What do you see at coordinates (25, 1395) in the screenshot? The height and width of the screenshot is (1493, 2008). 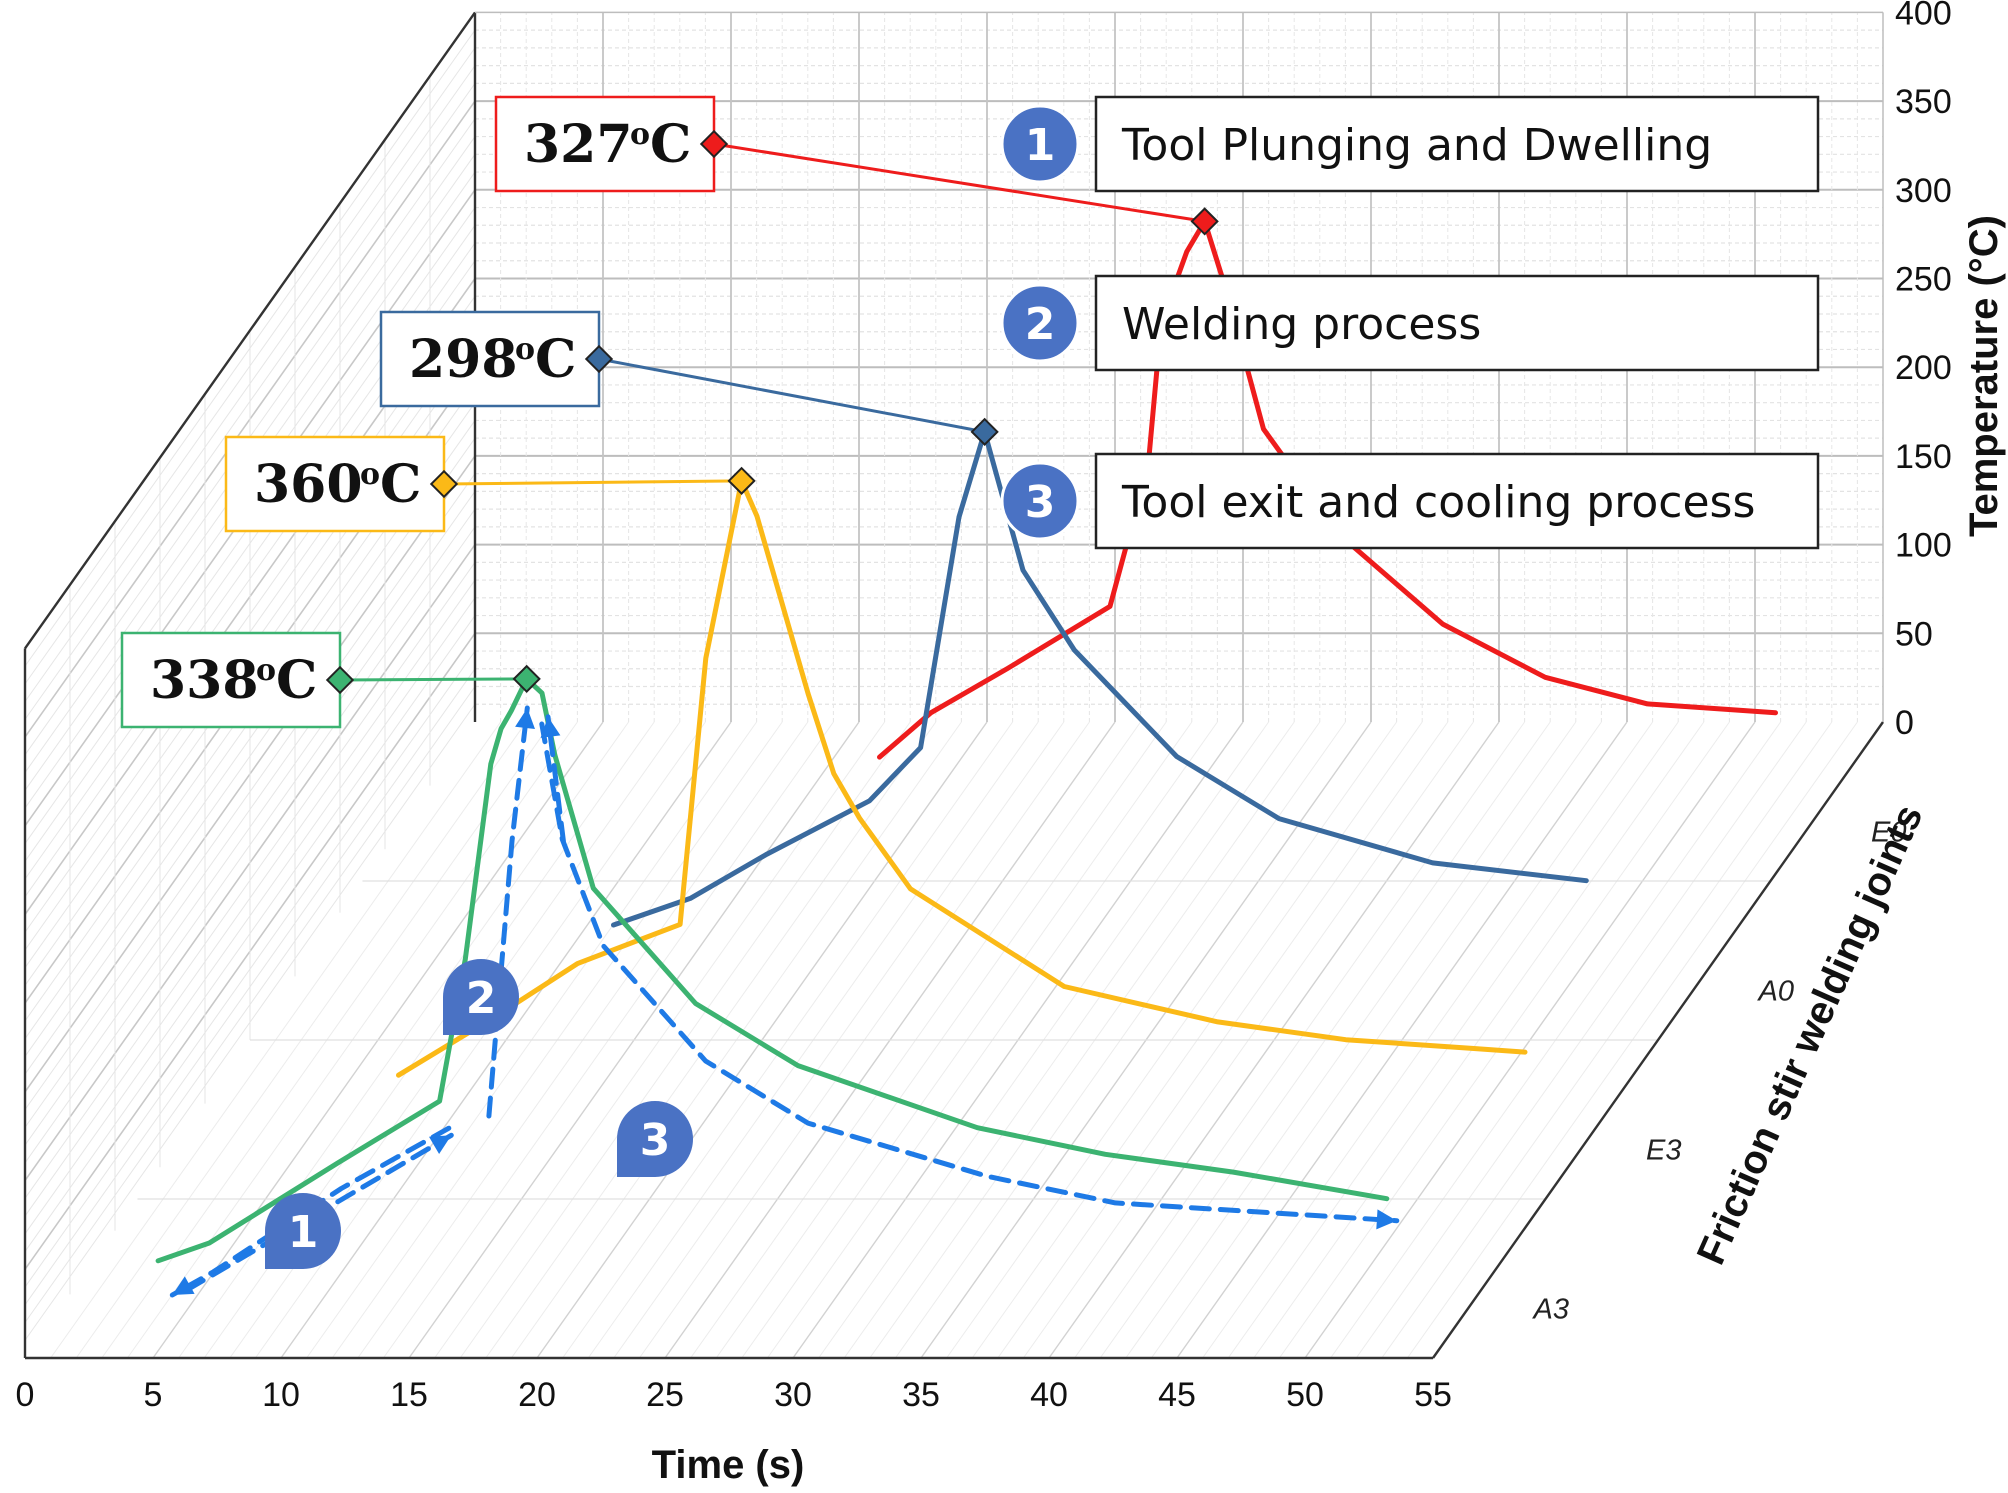 I see `x-tick-label: 0` at bounding box center [25, 1395].